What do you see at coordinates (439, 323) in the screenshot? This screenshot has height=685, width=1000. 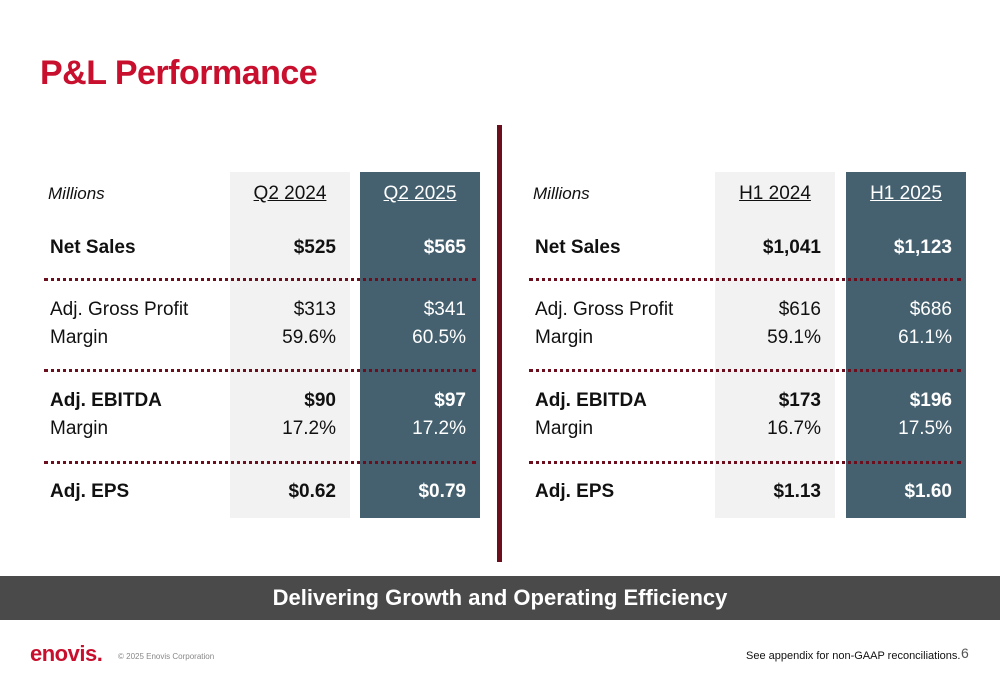 I see `cell-gross-profit-q2-2025: $341 60.5%` at bounding box center [439, 323].